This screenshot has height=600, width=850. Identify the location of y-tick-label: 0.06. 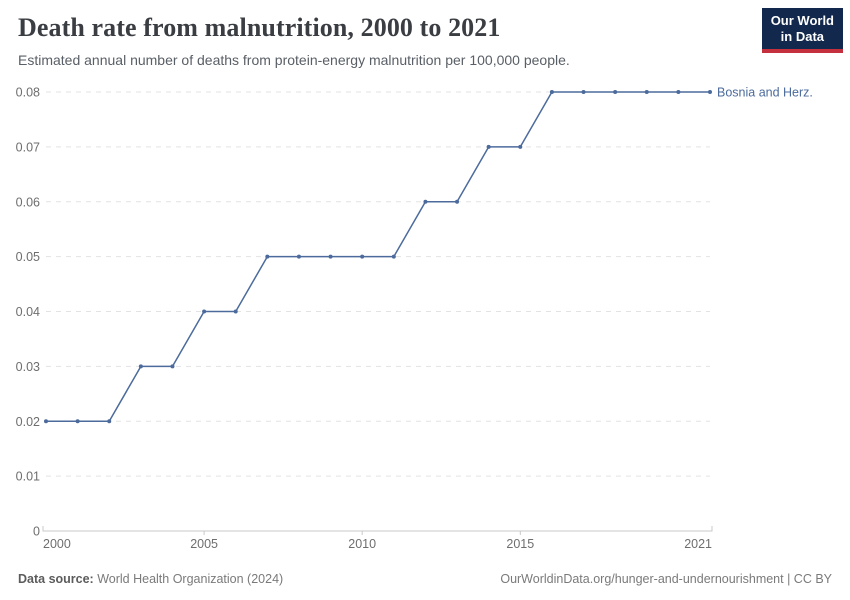
(28, 202).